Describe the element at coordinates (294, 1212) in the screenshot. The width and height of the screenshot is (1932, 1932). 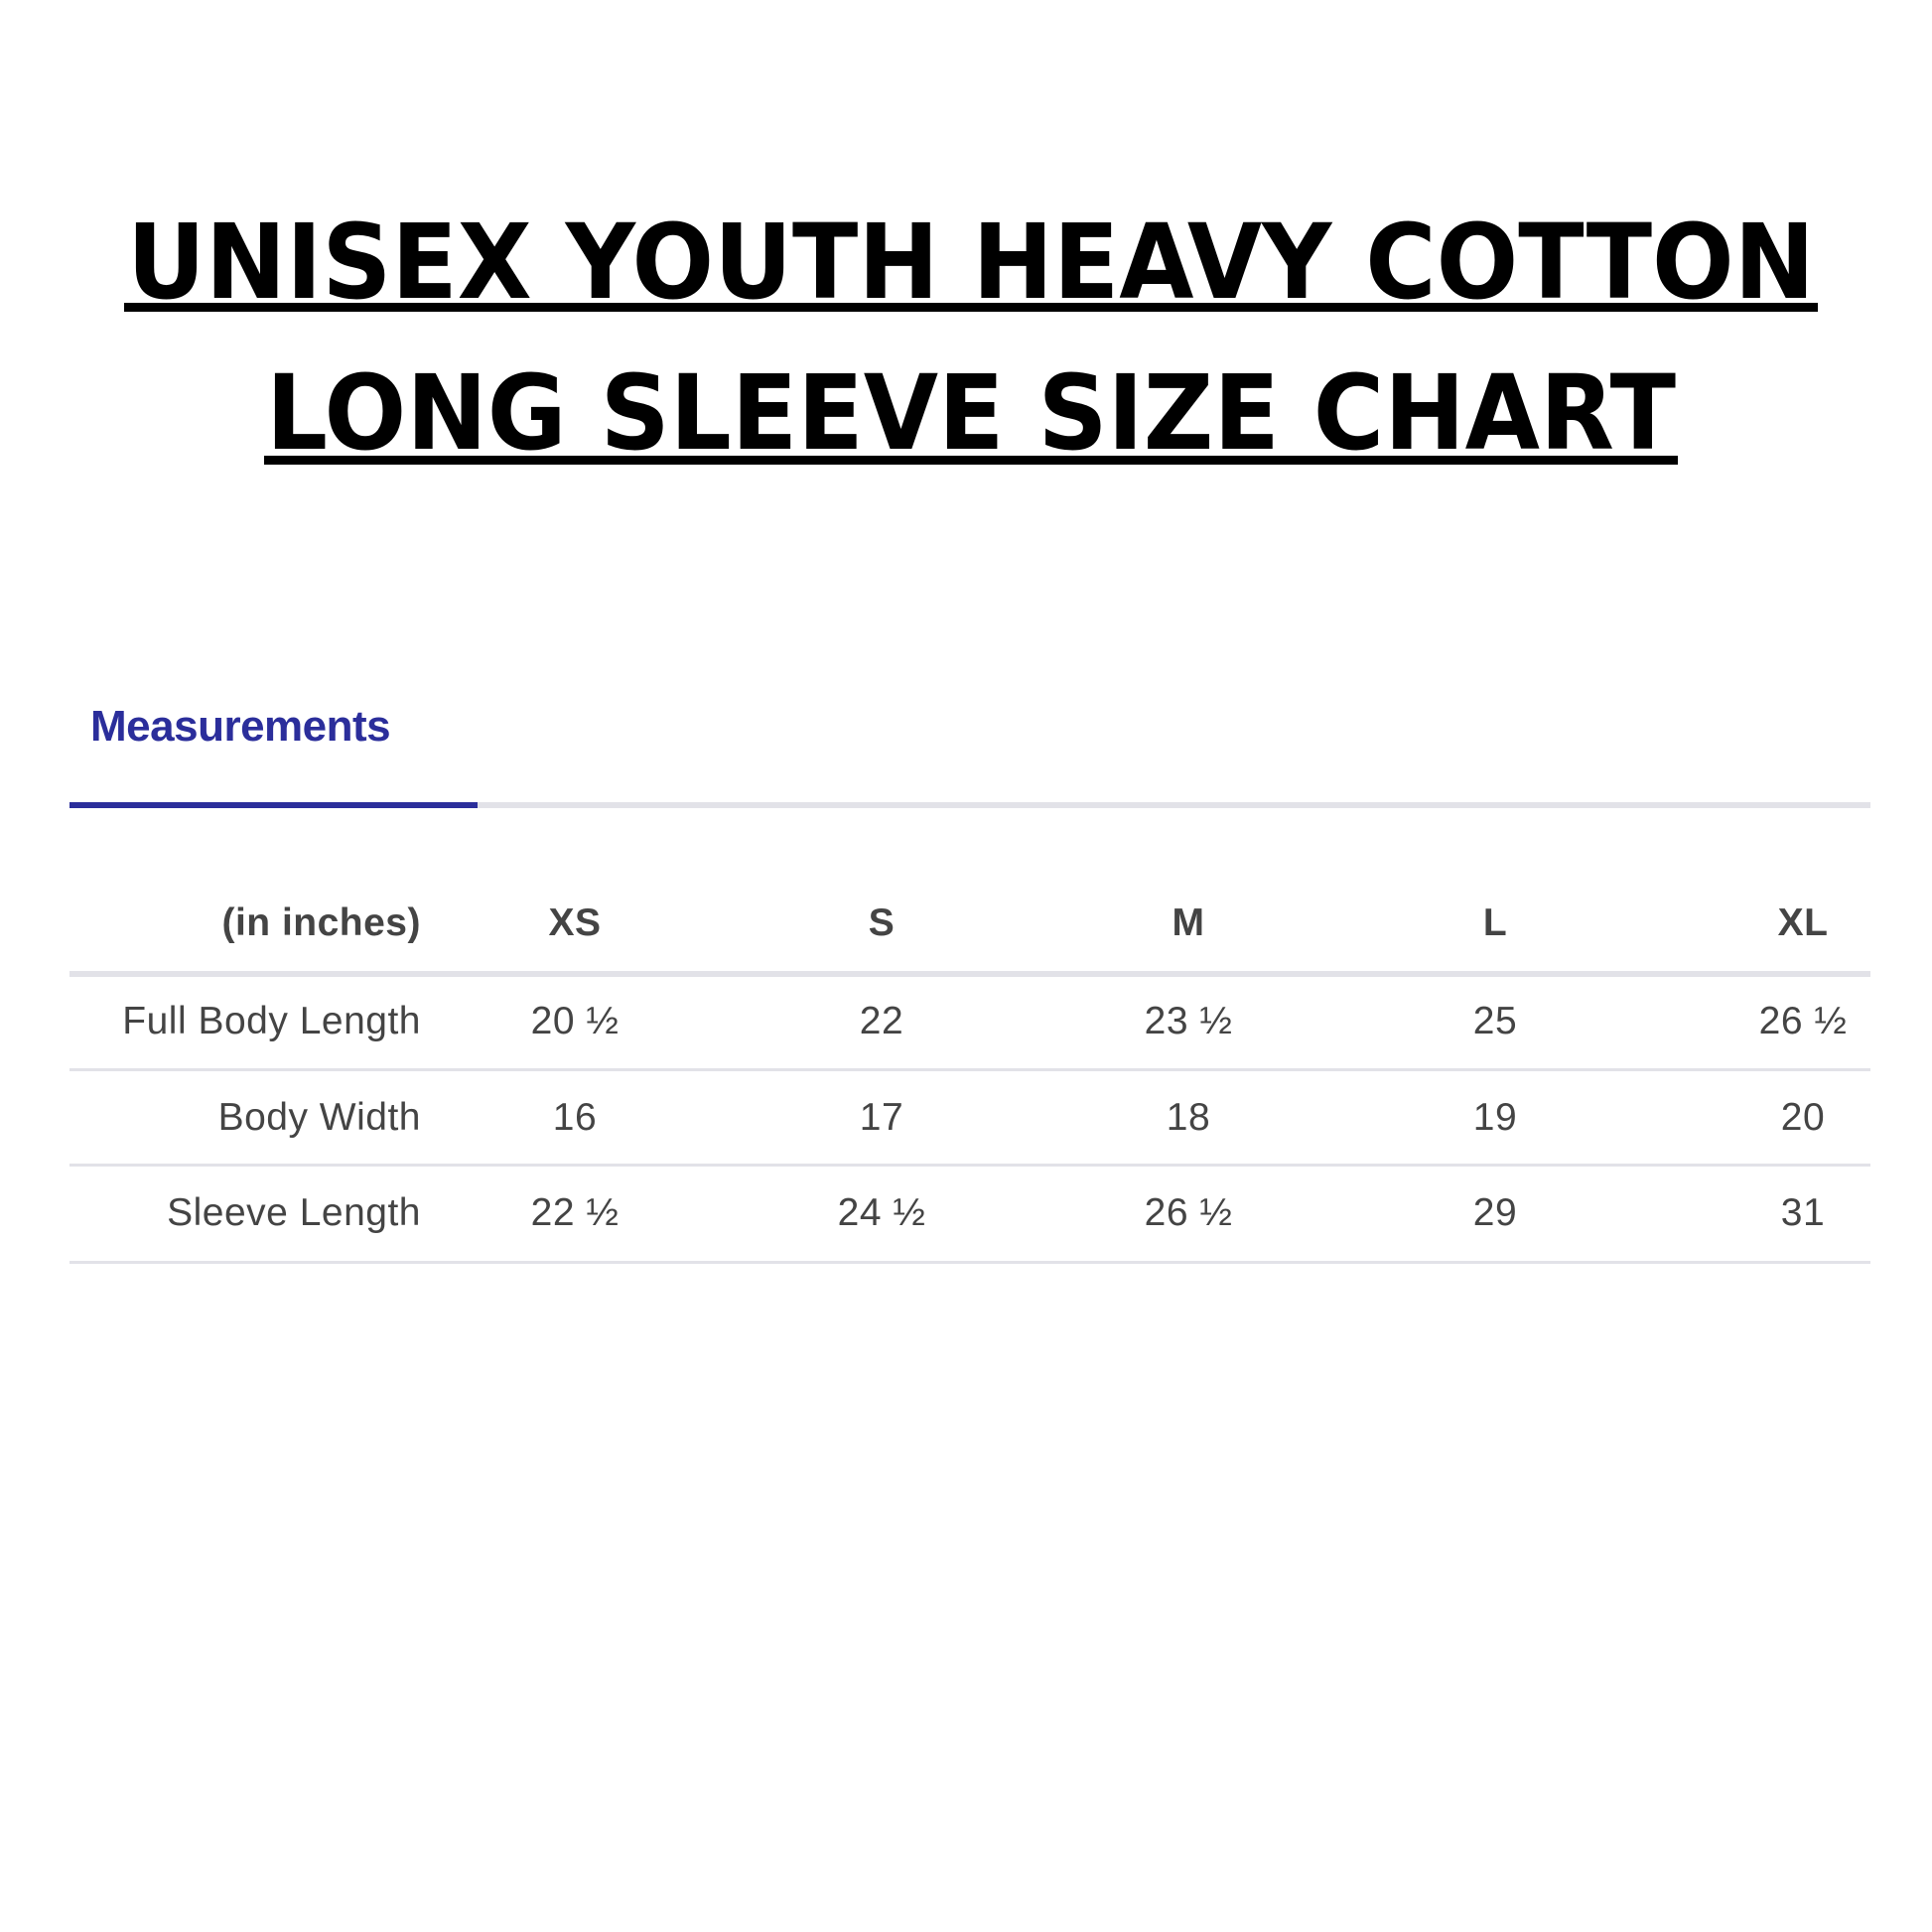
I see `row-label: Sleeve Length` at that location.